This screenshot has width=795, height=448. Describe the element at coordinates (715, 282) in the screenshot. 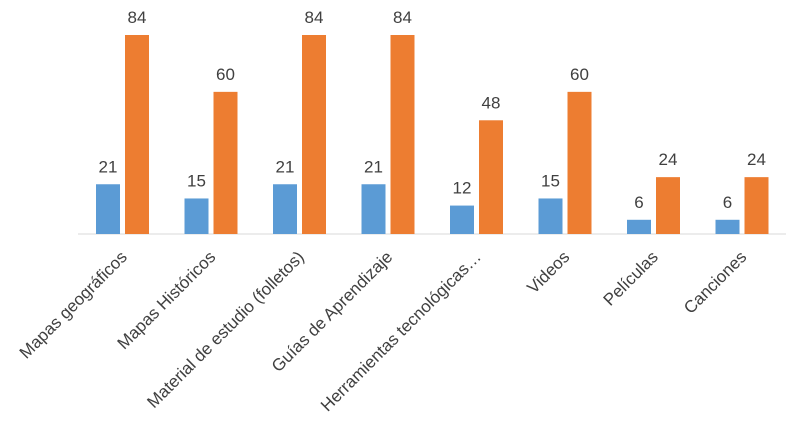

I see `x-tick-label: Canciones` at that location.